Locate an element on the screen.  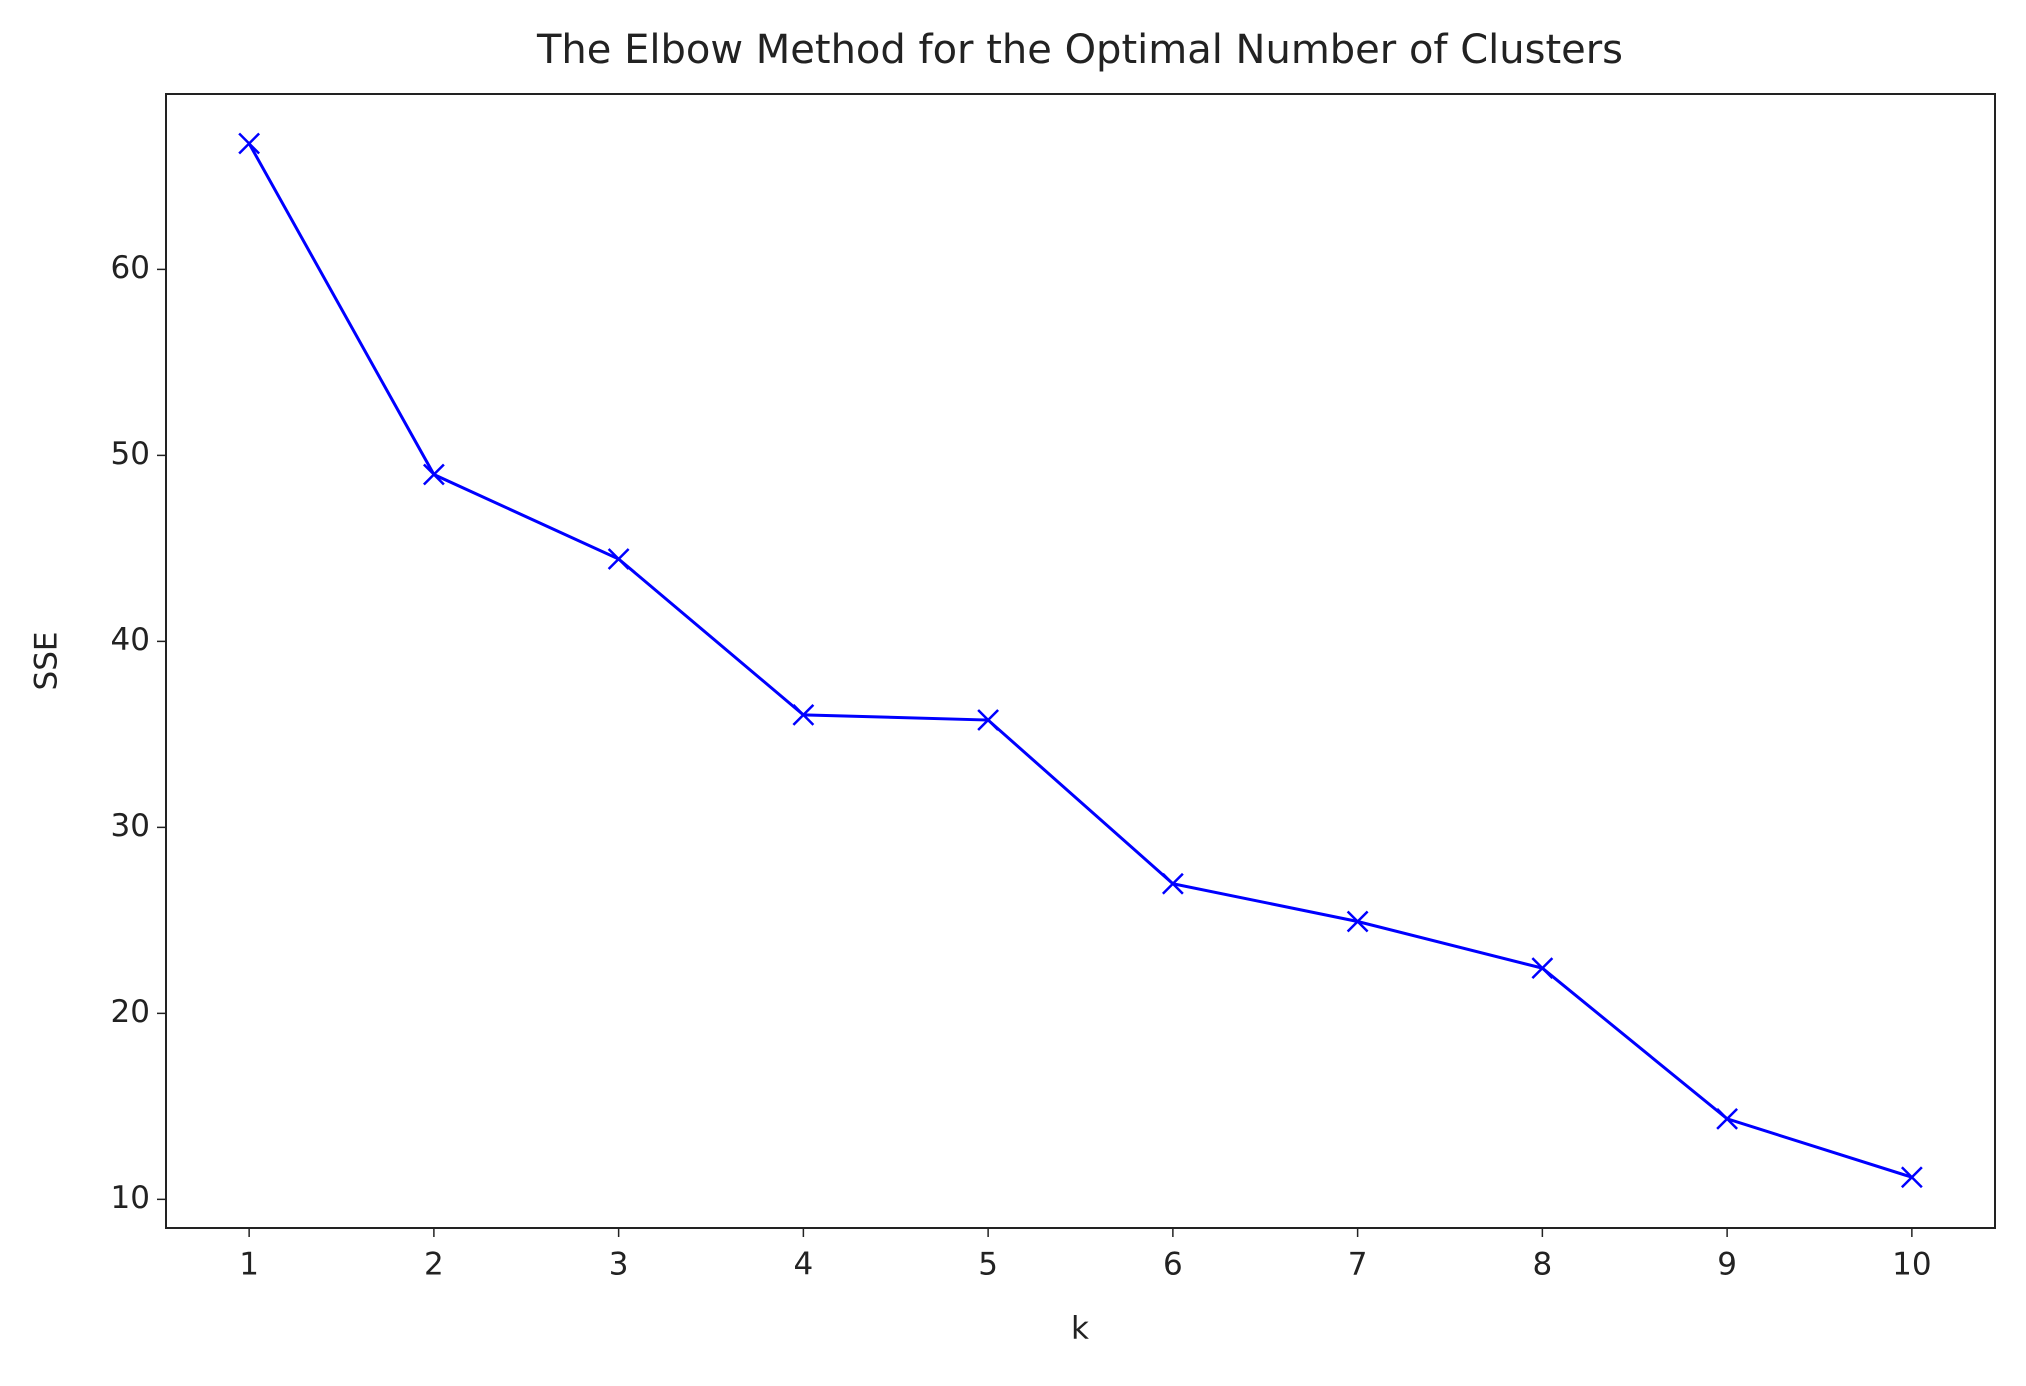
x-tick-label: 1 is located at coordinates (249, 1265).